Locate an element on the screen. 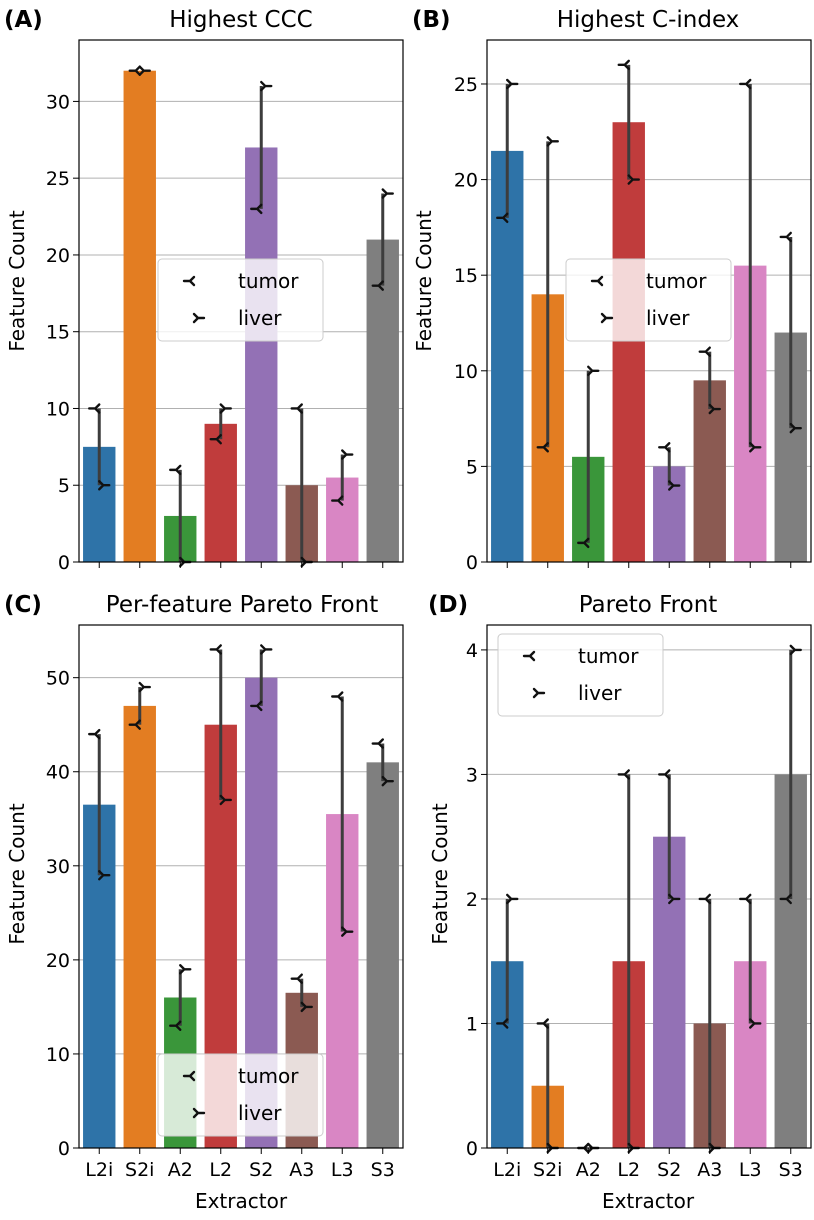 This screenshot has width=814, height=1220. panel-a-bar-s2 is located at coordinates (261, 354).